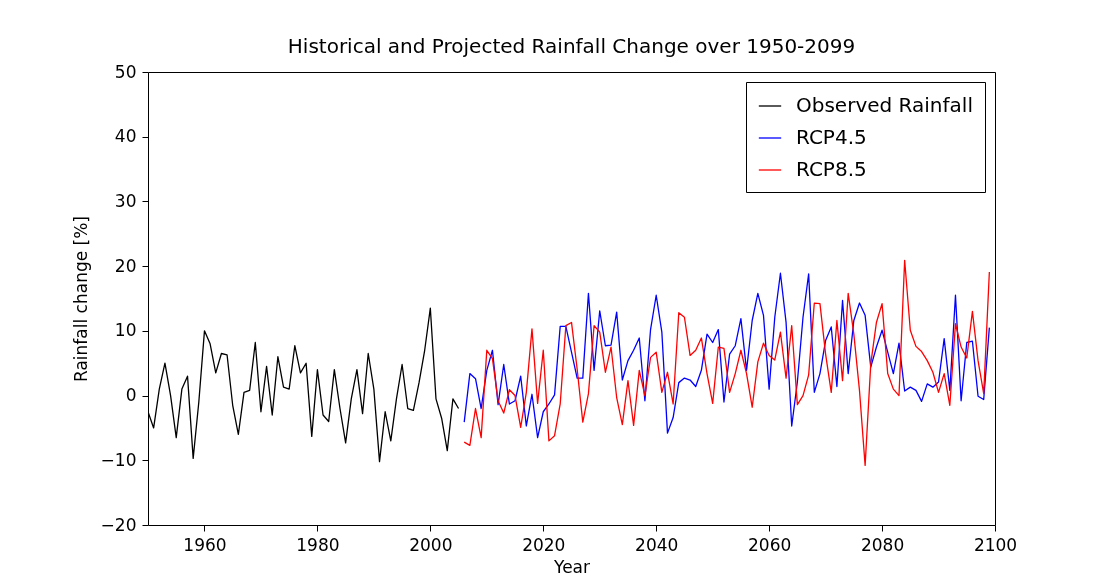 The width and height of the screenshot is (1099, 579). Describe the element at coordinates (125, 330) in the screenshot. I see `y-tick-label: 10` at that location.